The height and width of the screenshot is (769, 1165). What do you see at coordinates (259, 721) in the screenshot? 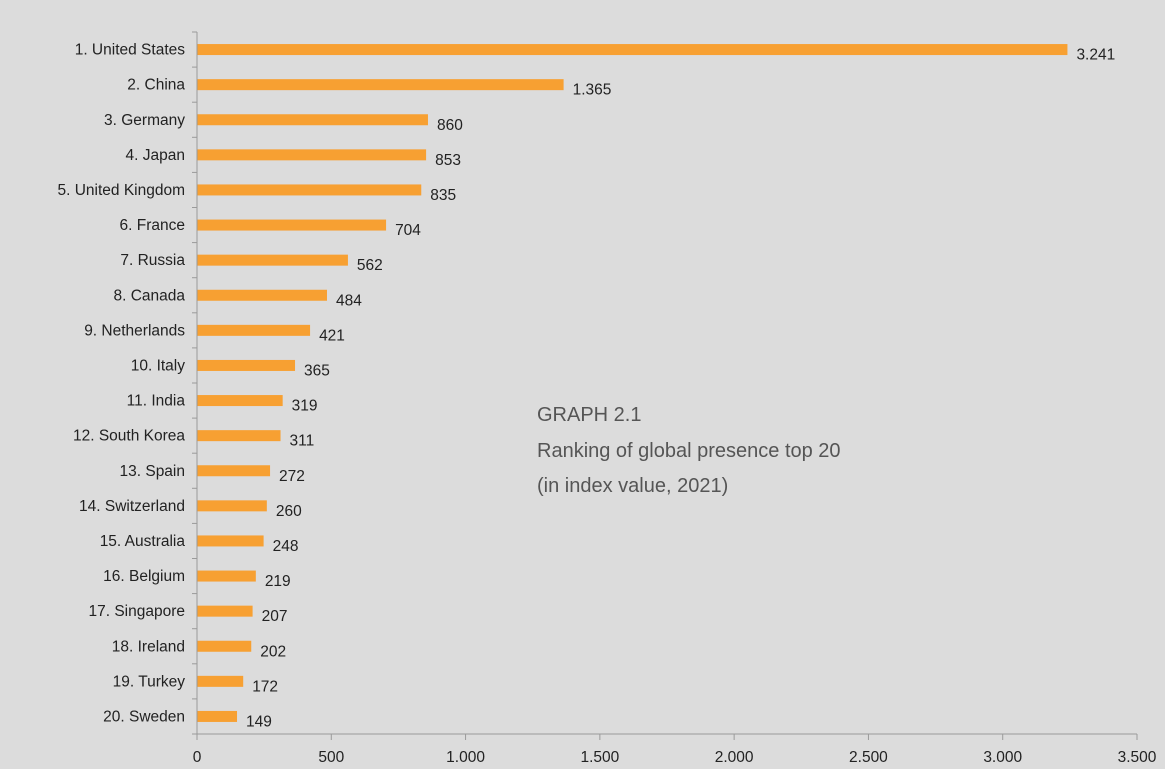
I see `data-label: 149` at bounding box center [259, 721].